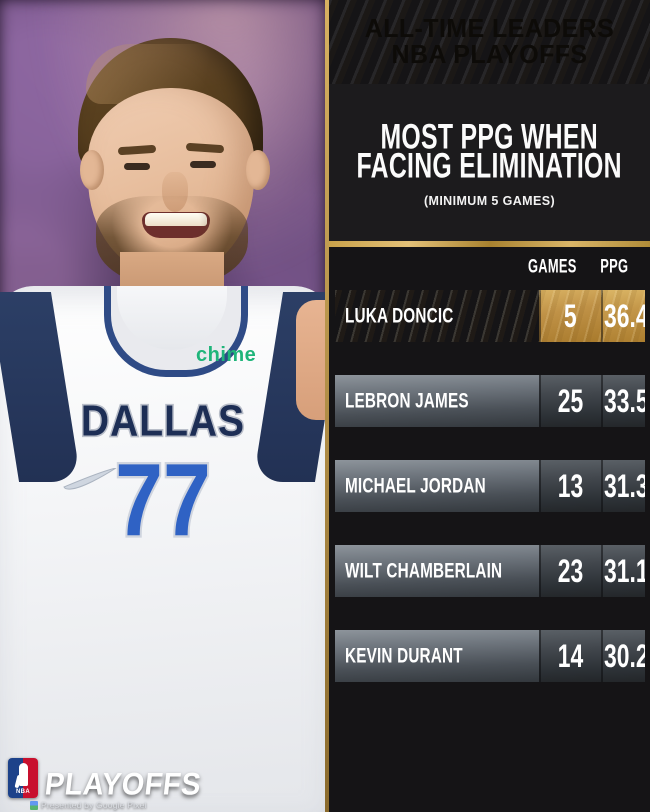  What do you see at coordinates (172, 318) in the screenshot?
I see `jersey-collar-inner` at bounding box center [172, 318].